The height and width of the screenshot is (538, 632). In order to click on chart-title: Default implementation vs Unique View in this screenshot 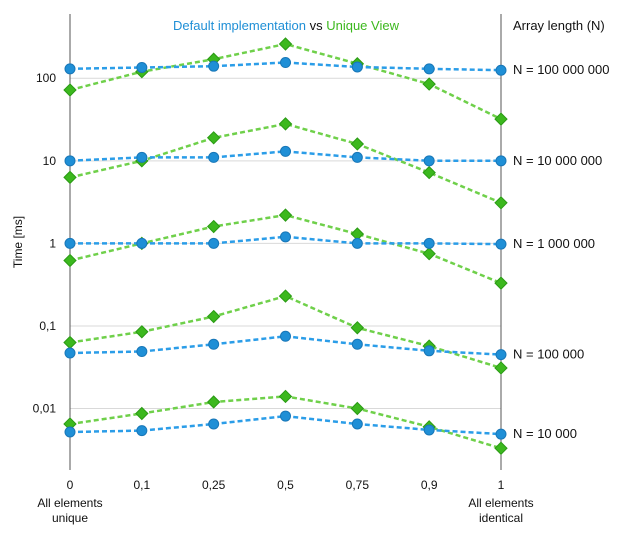, I will do `click(286, 25)`.